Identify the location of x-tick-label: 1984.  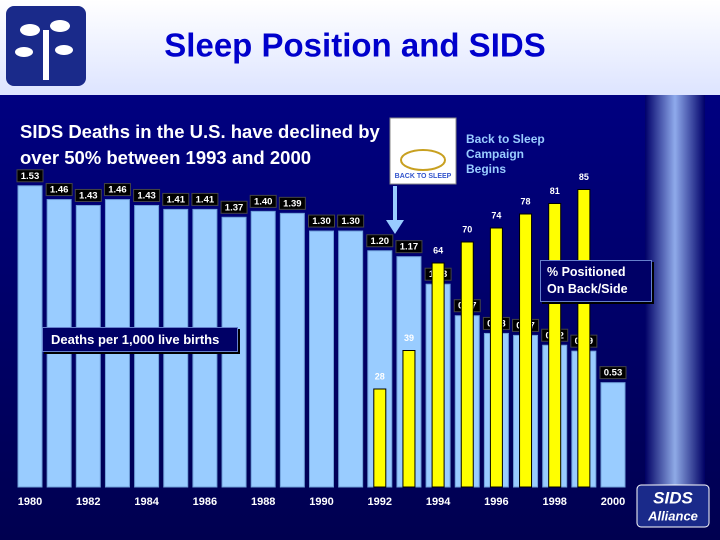
(146, 502).